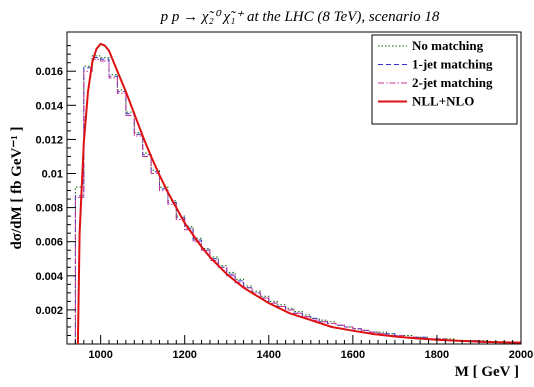 This screenshot has width=534, height=387. What do you see at coordinates (353, 355) in the screenshot?
I see `x-tick-label: 1600` at bounding box center [353, 355].